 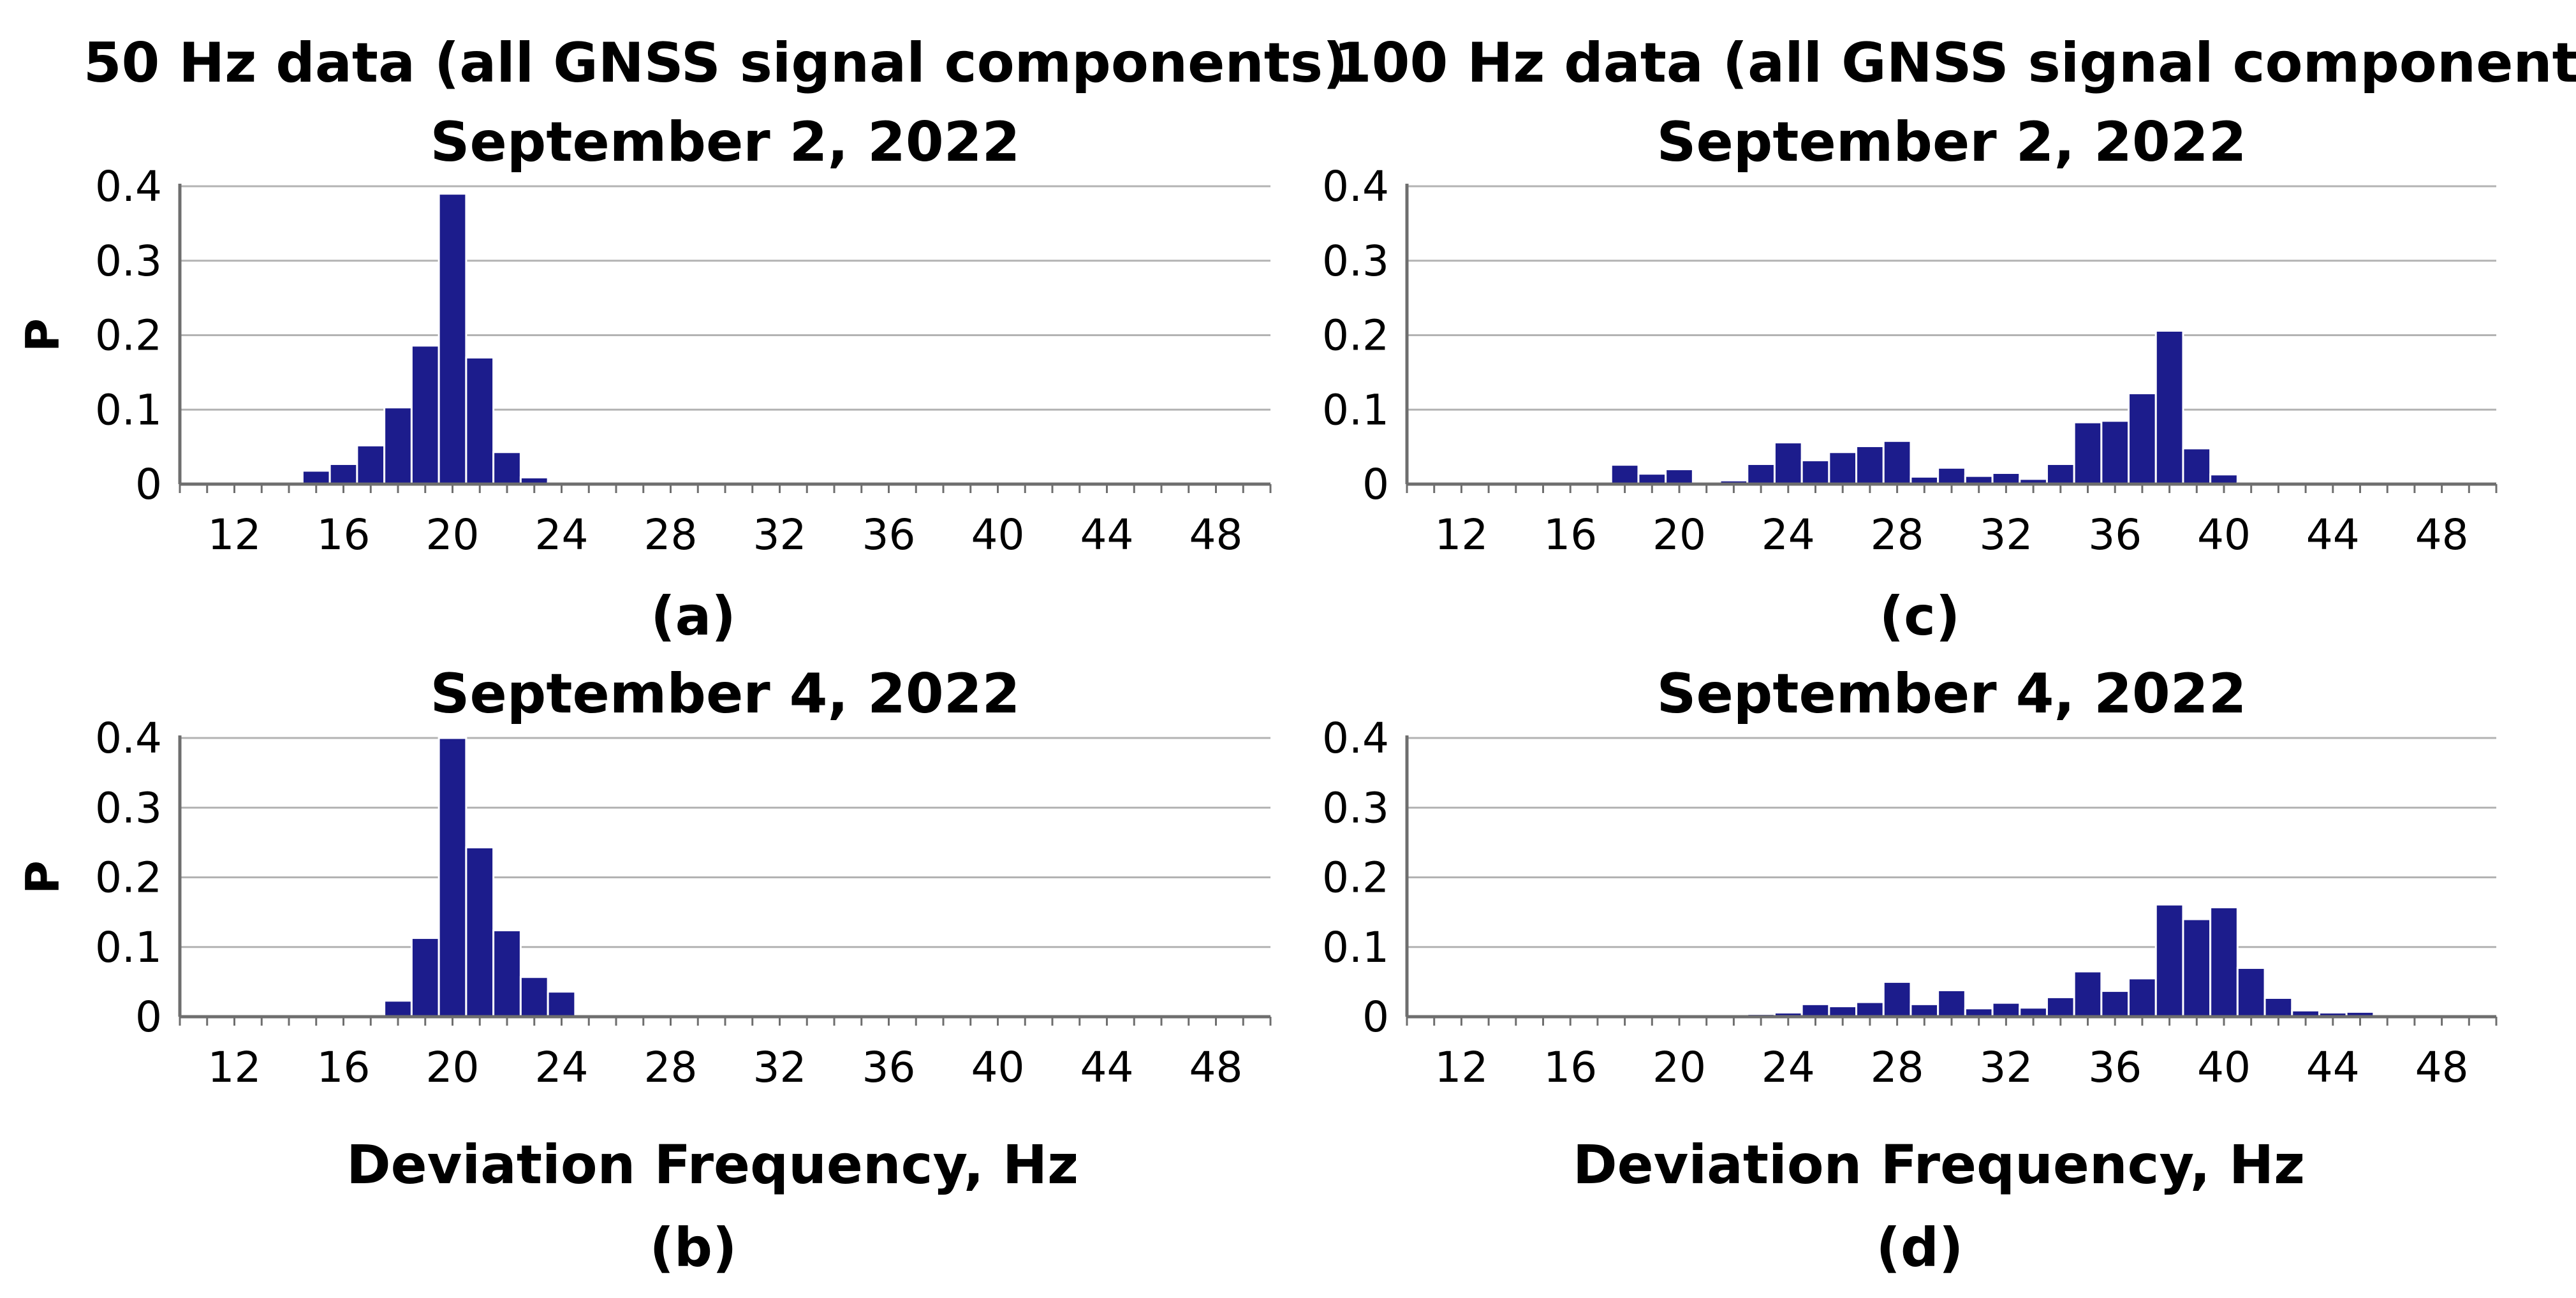 What do you see at coordinates (1920, 616) in the screenshot?
I see `panel-label-c: (c)` at bounding box center [1920, 616].